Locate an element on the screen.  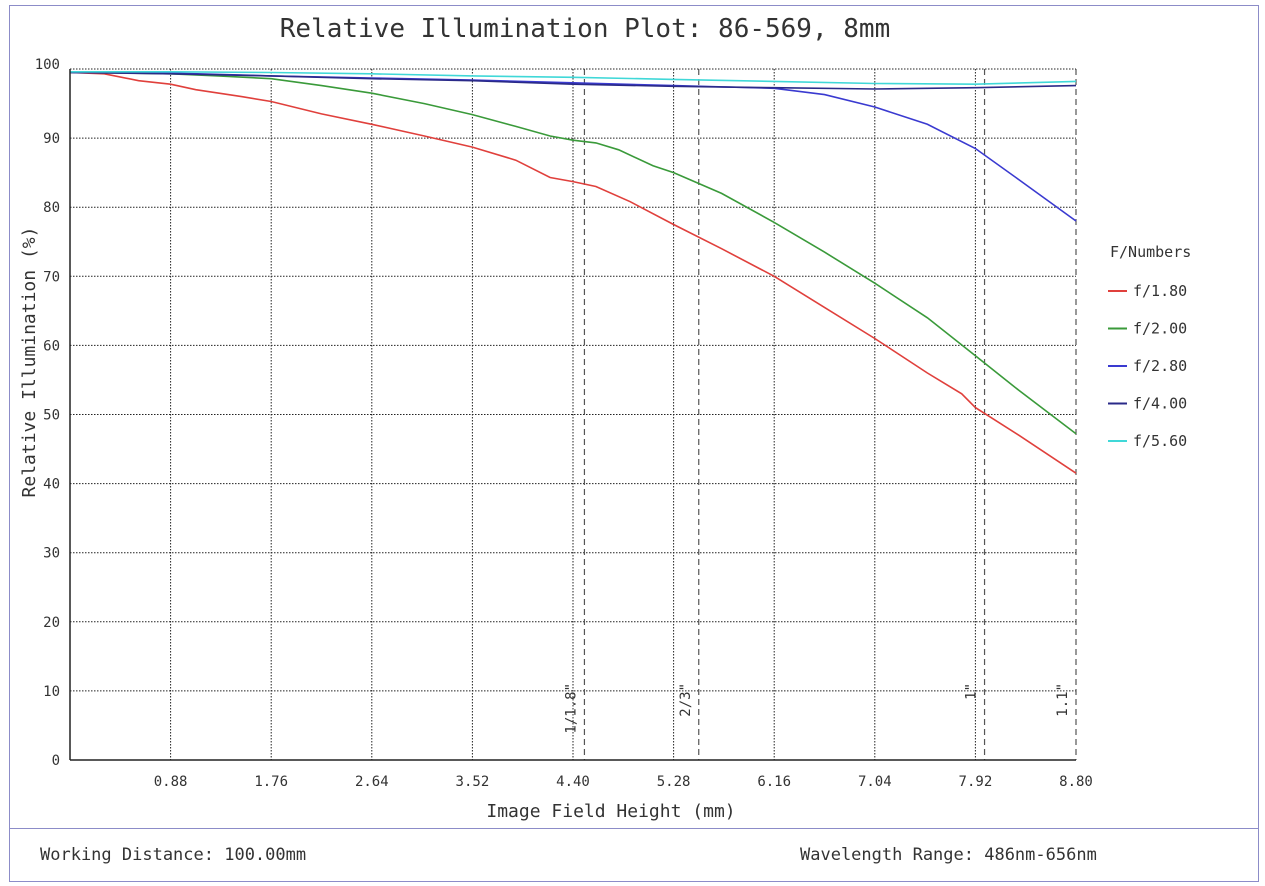
y-tick-label: 40 is located at coordinates (51, 485).